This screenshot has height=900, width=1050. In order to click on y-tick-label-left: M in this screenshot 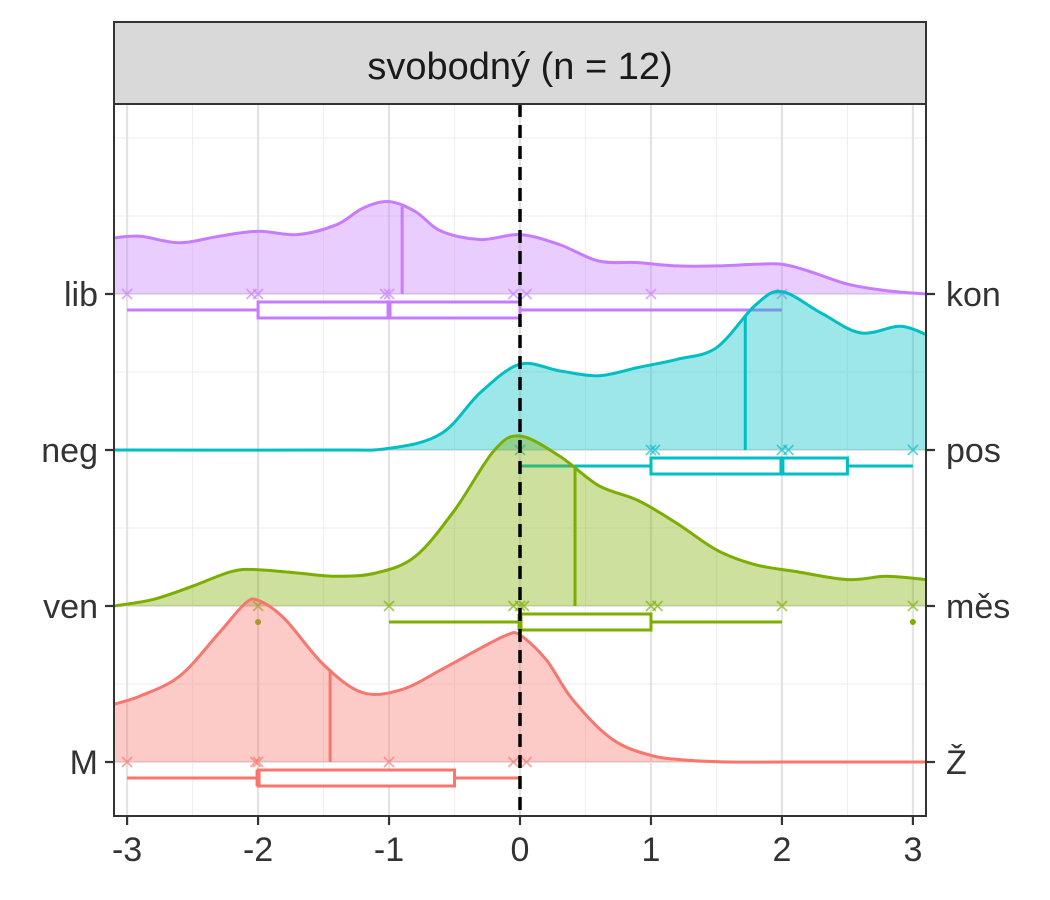, I will do `click(84, 763)`.